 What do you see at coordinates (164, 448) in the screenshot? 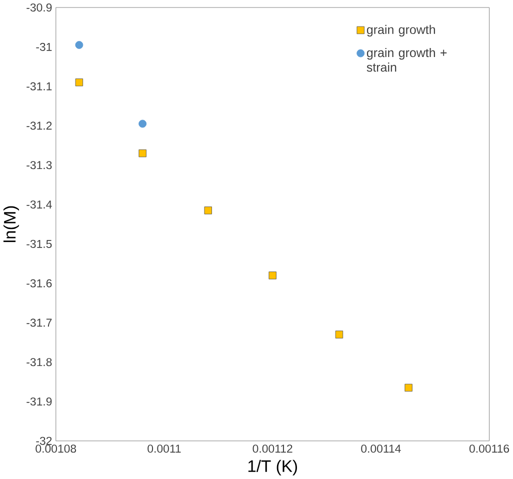
I see `x-tick-label: 0.0011` at bounding box center [164, 448].